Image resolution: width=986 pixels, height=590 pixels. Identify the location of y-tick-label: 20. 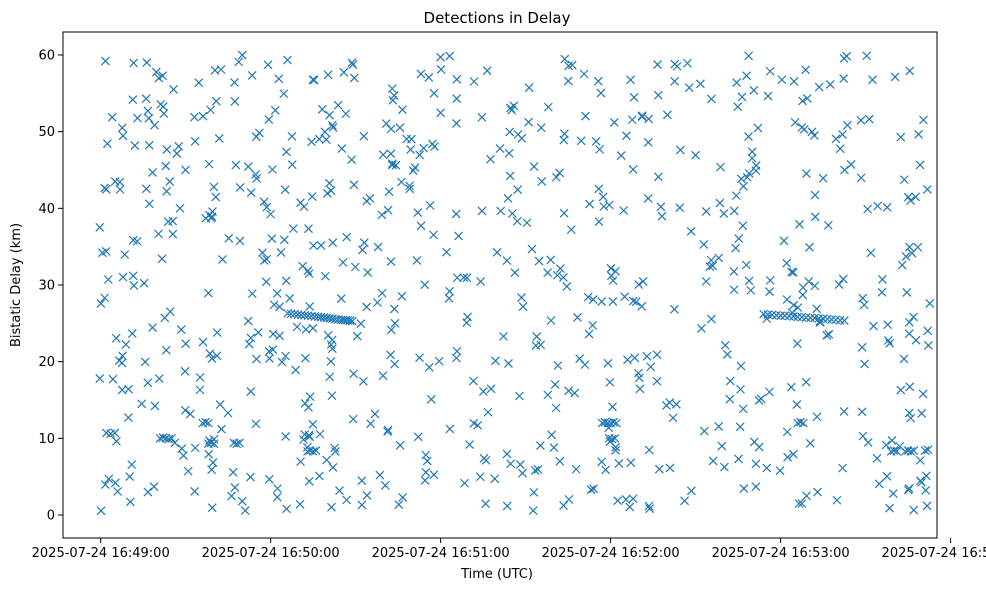
(46, 362).